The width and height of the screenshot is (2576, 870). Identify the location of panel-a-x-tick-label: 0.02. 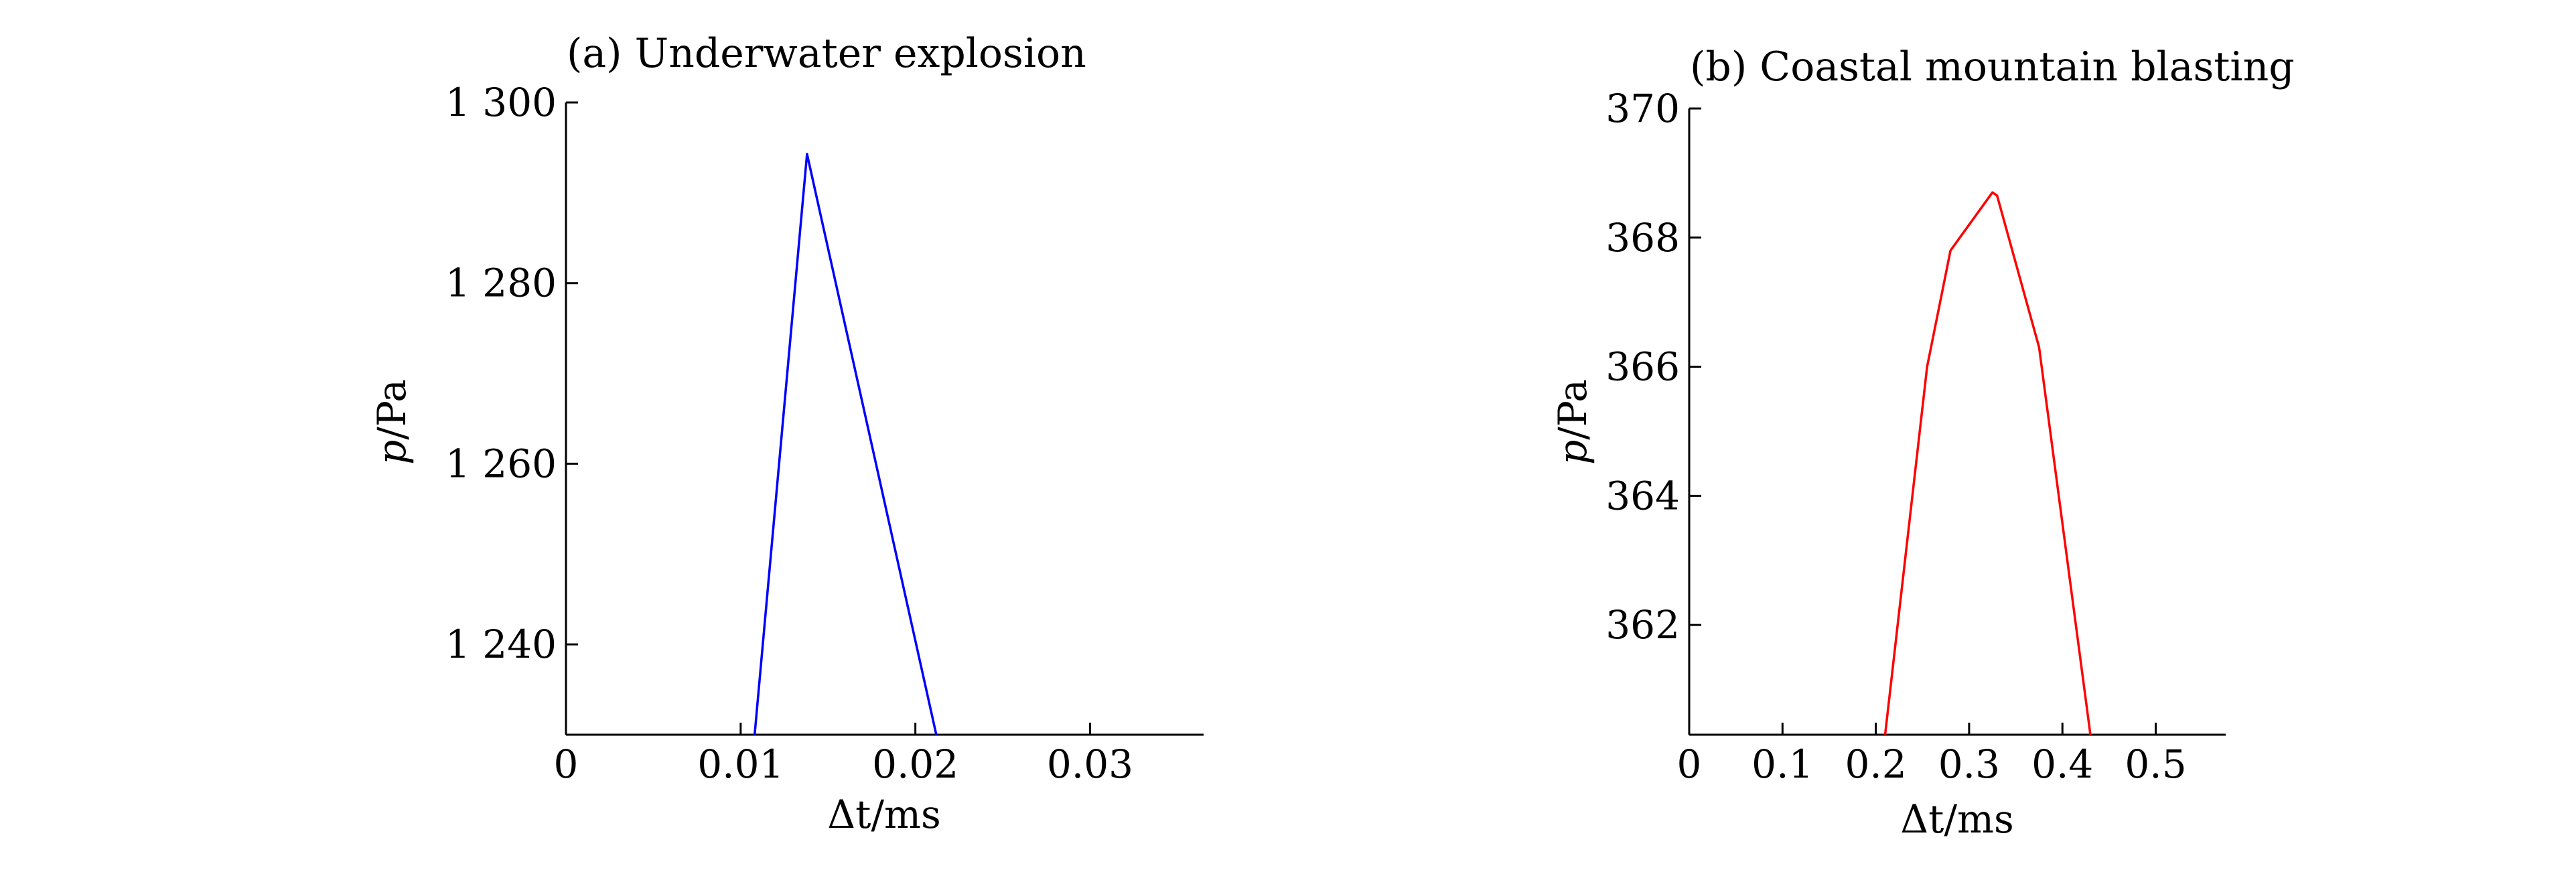
(915, 764).